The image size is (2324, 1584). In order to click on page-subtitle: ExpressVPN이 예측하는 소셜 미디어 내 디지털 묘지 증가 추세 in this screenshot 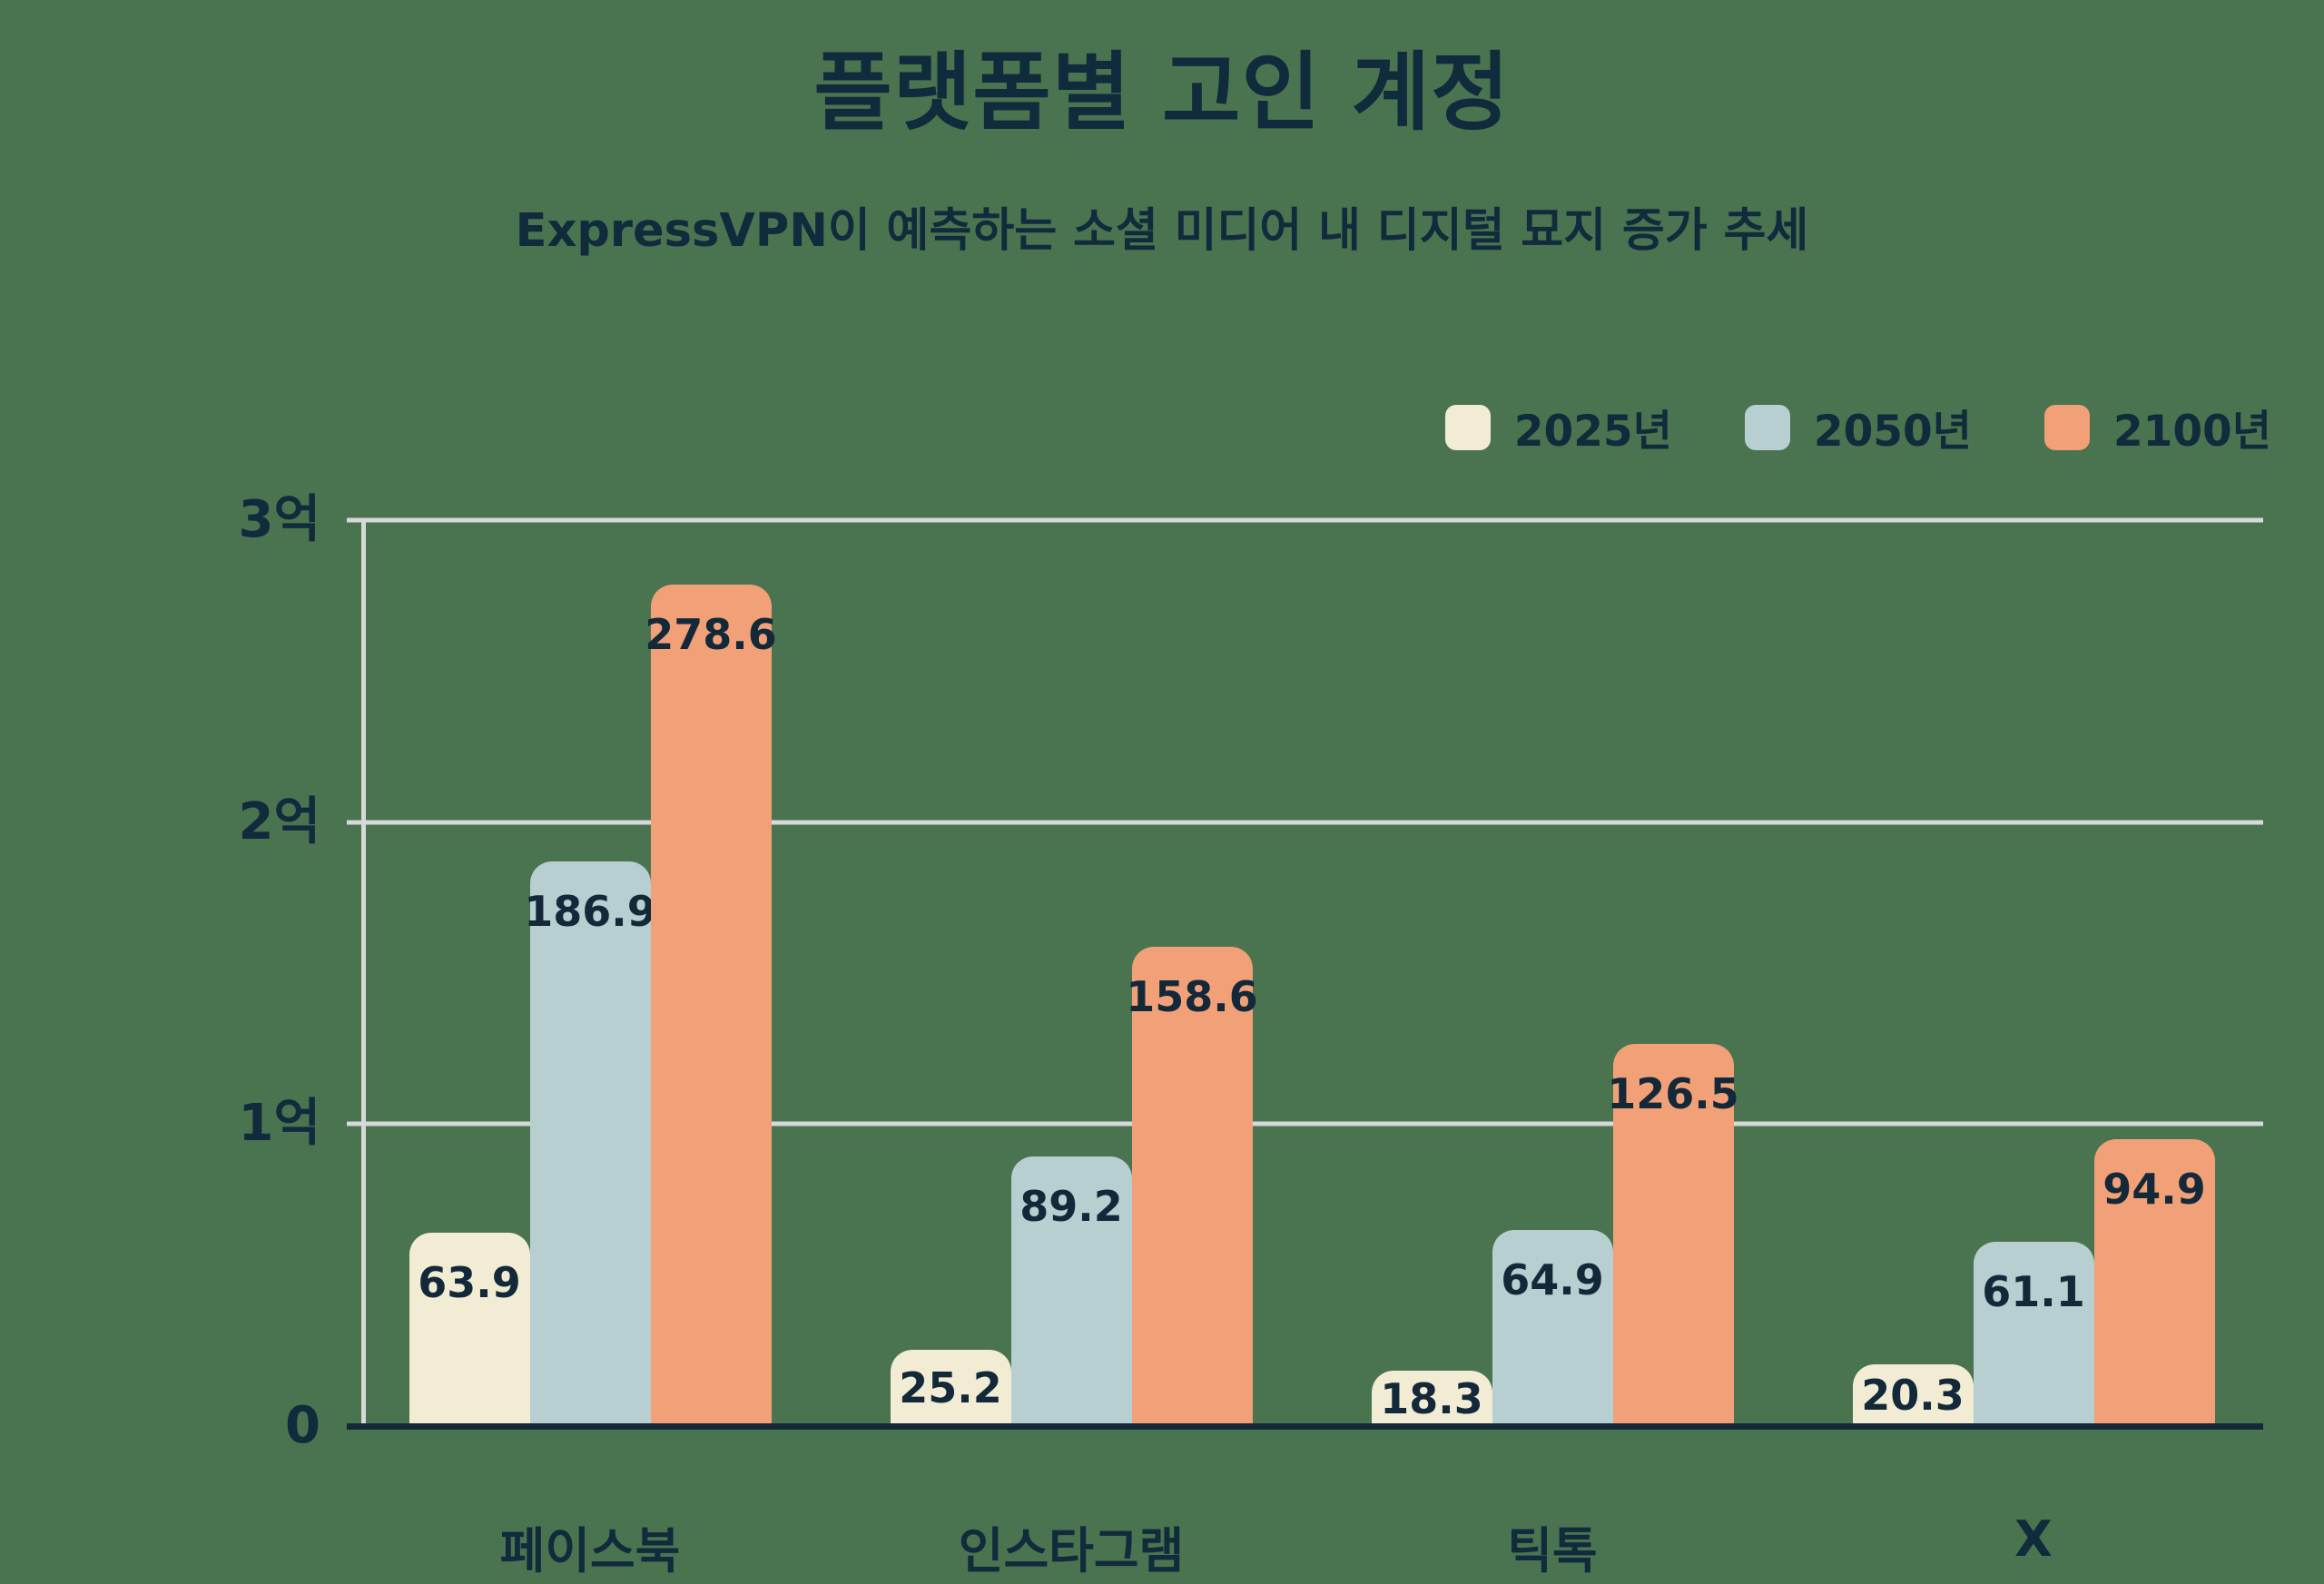, I will do `click(1162, 231)`.